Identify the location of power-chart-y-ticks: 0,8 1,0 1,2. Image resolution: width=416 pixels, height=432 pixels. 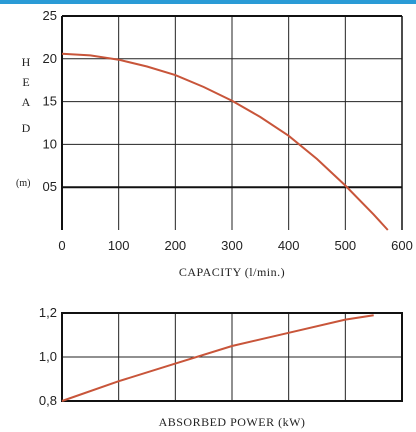
(48, 356).